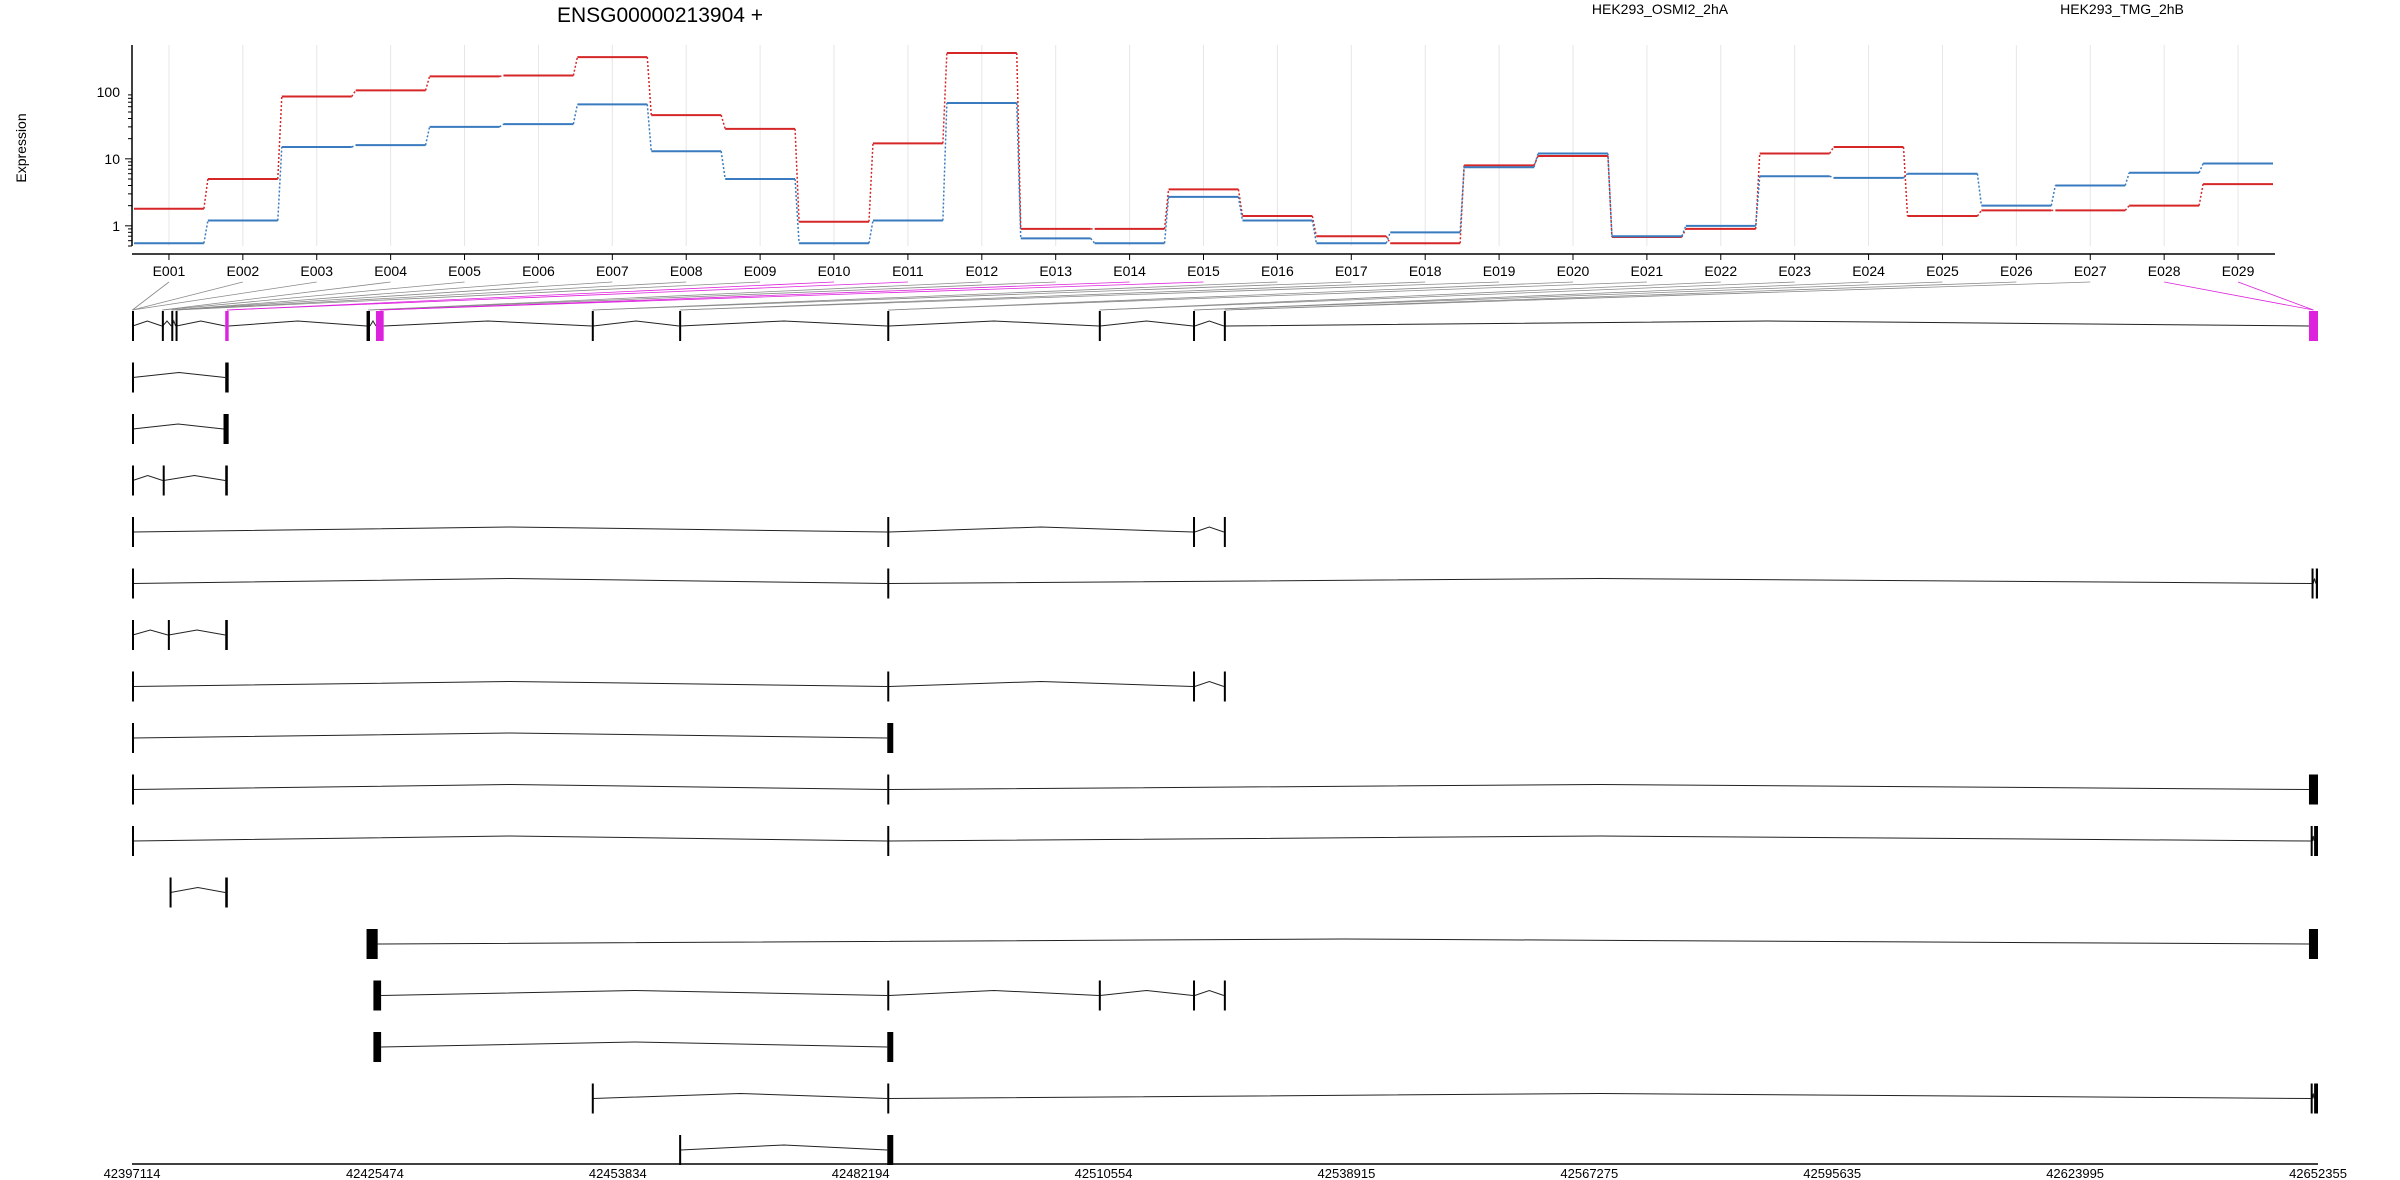 Image resolution: width=2400 pixels, height=1180 pixels. I want to click on x-tick-label: E016, so click(1277, 271).